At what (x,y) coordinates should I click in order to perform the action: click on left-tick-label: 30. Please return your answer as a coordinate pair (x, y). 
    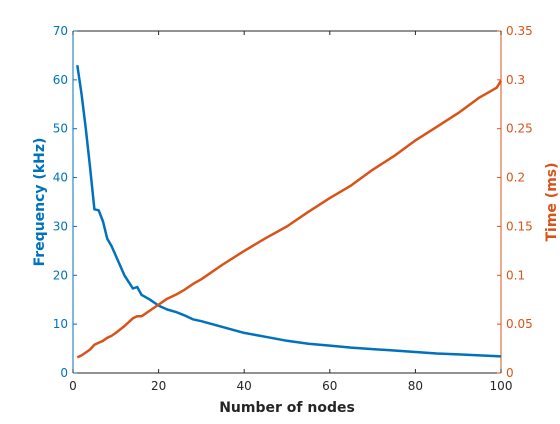
    Looking at the image, I should click on (60, 226).